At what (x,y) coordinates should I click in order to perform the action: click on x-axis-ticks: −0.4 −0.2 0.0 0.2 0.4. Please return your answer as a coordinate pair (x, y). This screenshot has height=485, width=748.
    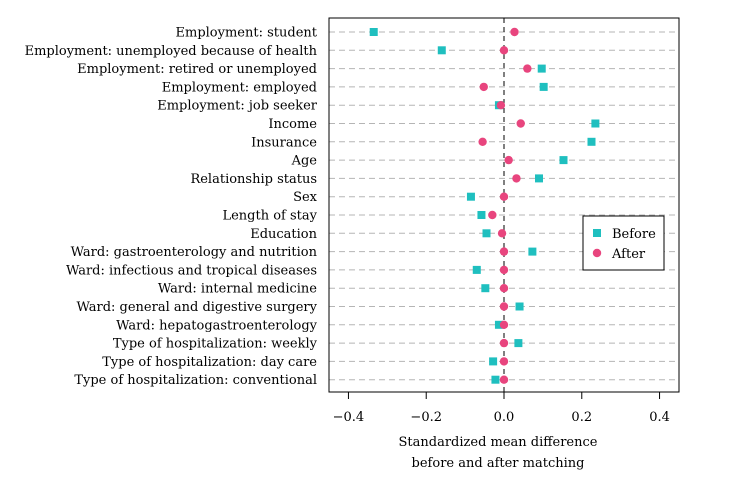
    Looking at the image, I should click on (501, 408).